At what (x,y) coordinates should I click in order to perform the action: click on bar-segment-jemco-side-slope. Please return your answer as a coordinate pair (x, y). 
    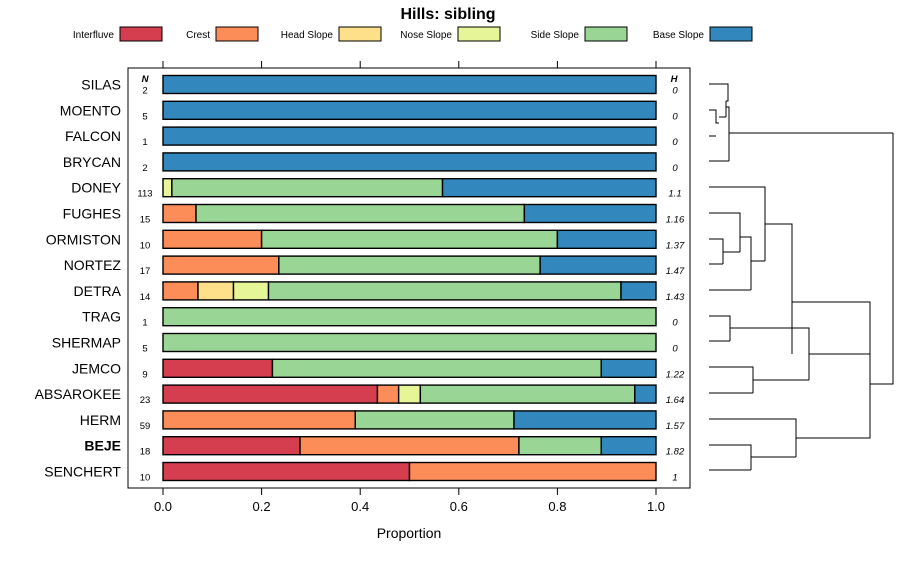
    Looking at the image, I should click on (436, 368).